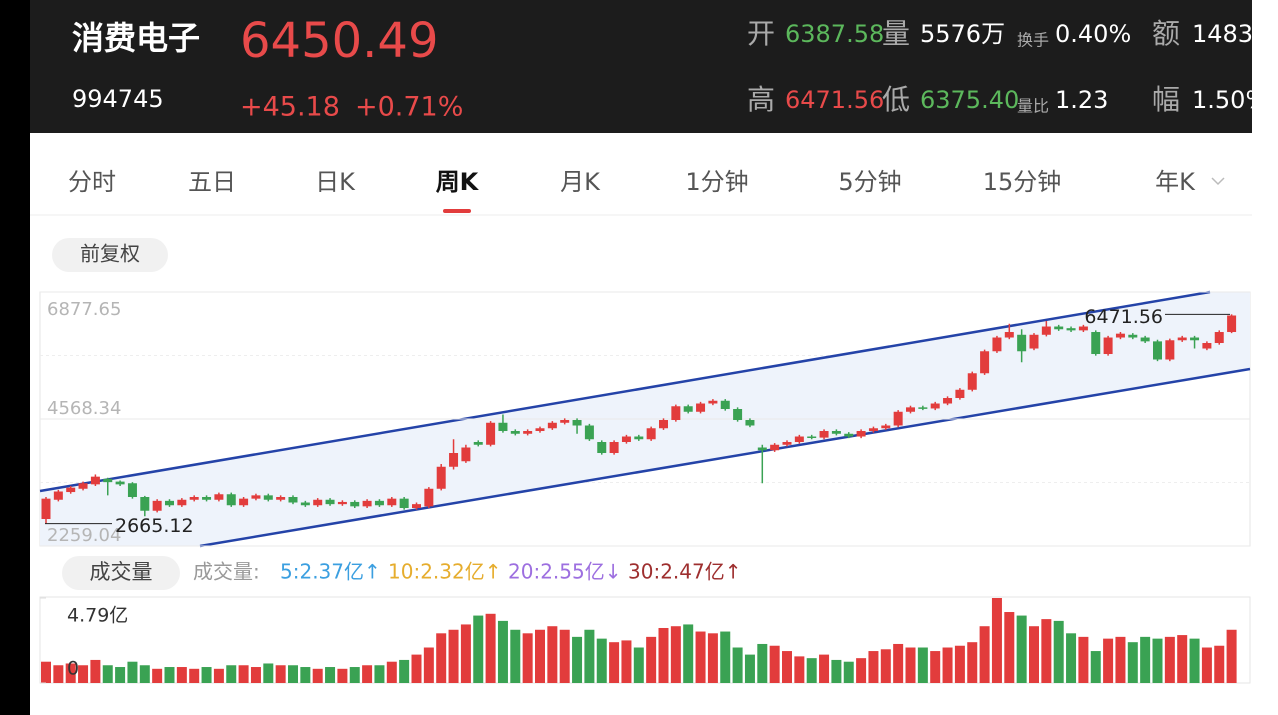 The height and width of the screenshot is (715, 1278). Describe the element at coordinates (136, 38) in the screenshot. I see `stock-name: 消费电子` at that location.